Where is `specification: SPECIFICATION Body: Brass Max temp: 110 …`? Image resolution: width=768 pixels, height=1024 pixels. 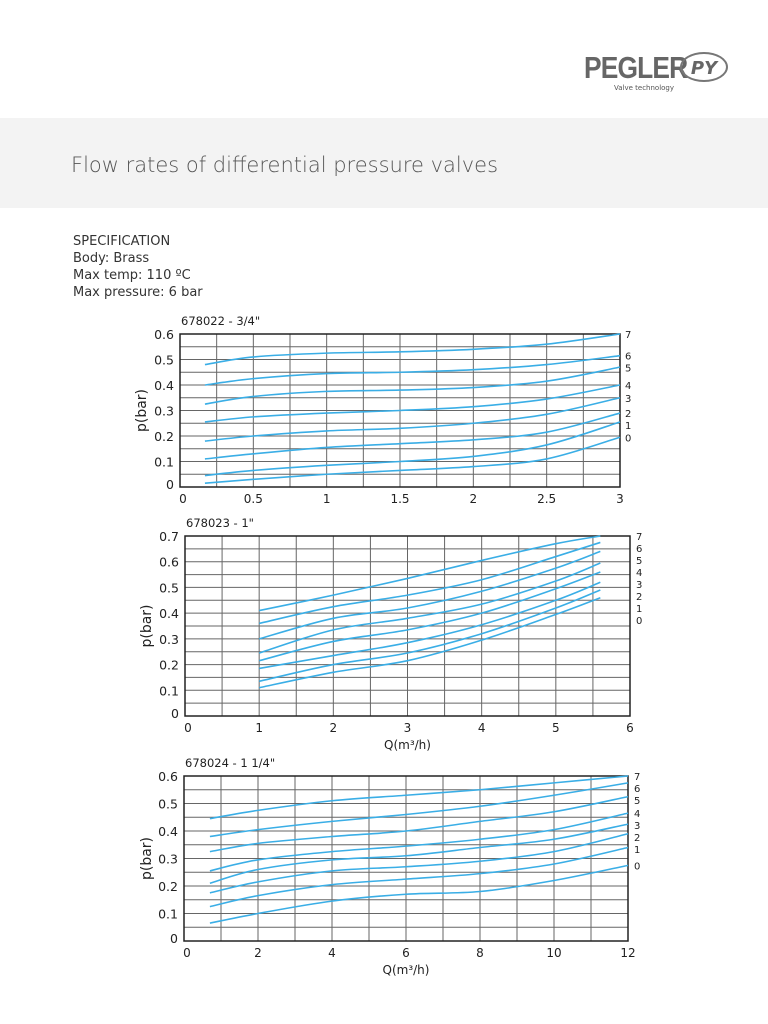
specification: SPECIFICATION Body: Brass Max temp: 110 … is located at coordinates (138, 267).